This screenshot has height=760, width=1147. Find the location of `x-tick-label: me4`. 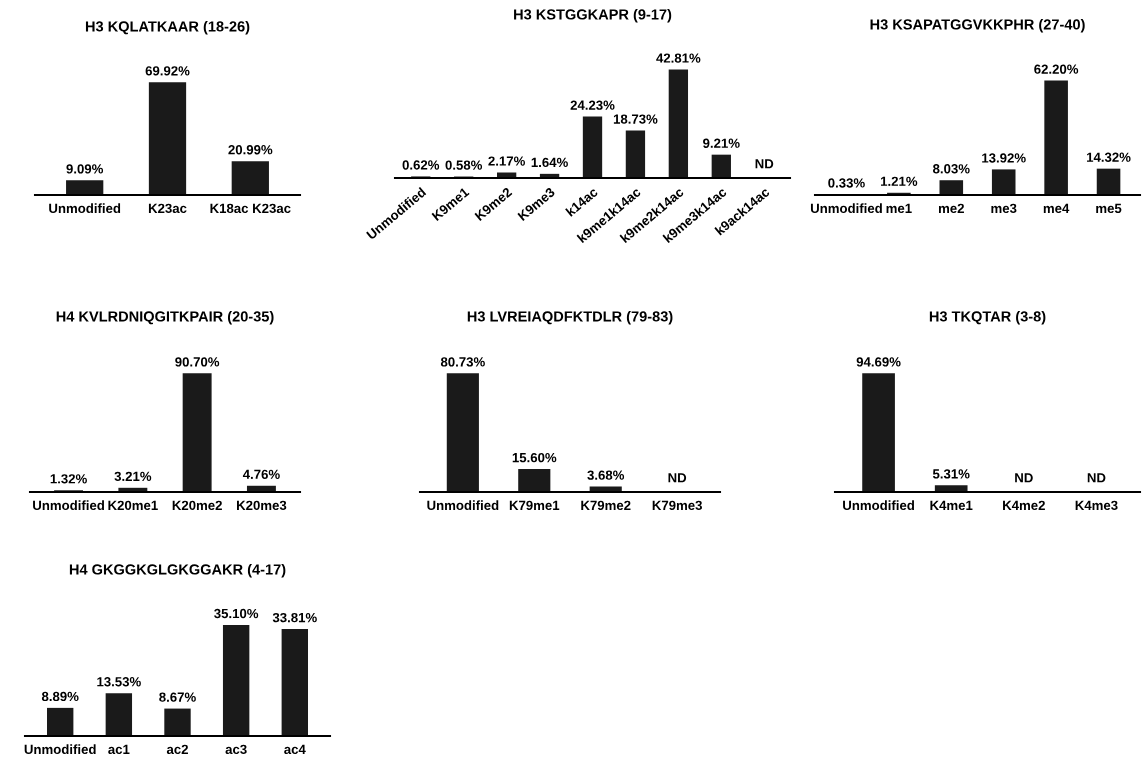

x-tick-label: me4 is located at coordinates (1056, 208).